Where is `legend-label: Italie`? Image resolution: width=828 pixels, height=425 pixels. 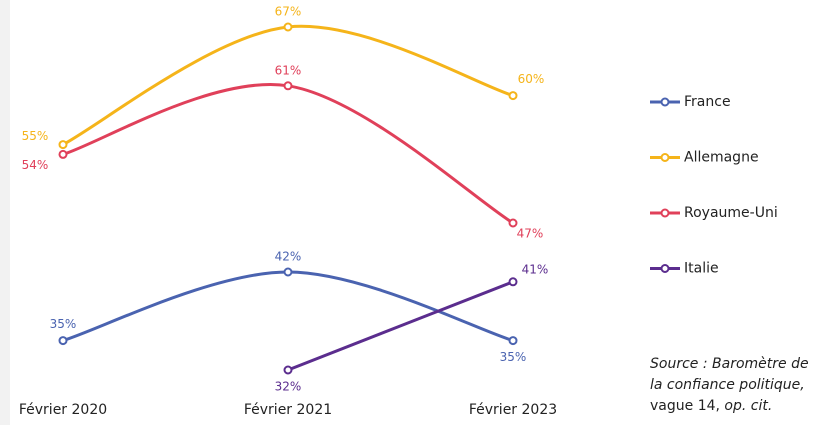
legend-label: Italie is located at coordinates (701, 269).